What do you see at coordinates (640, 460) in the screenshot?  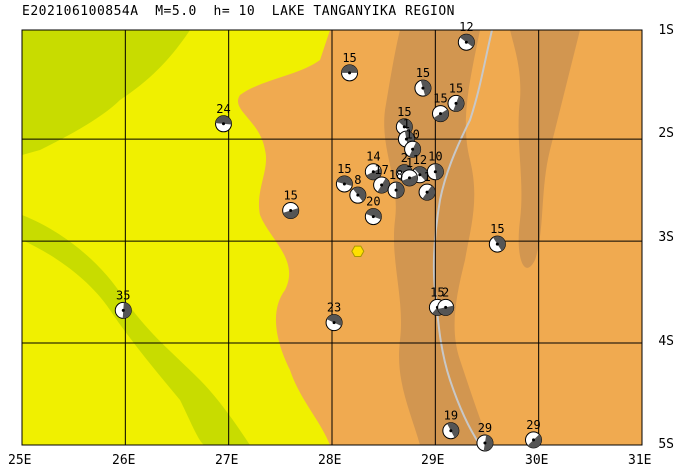 I see `lon-label-31e: 31E` at bounding box center [640, 460].